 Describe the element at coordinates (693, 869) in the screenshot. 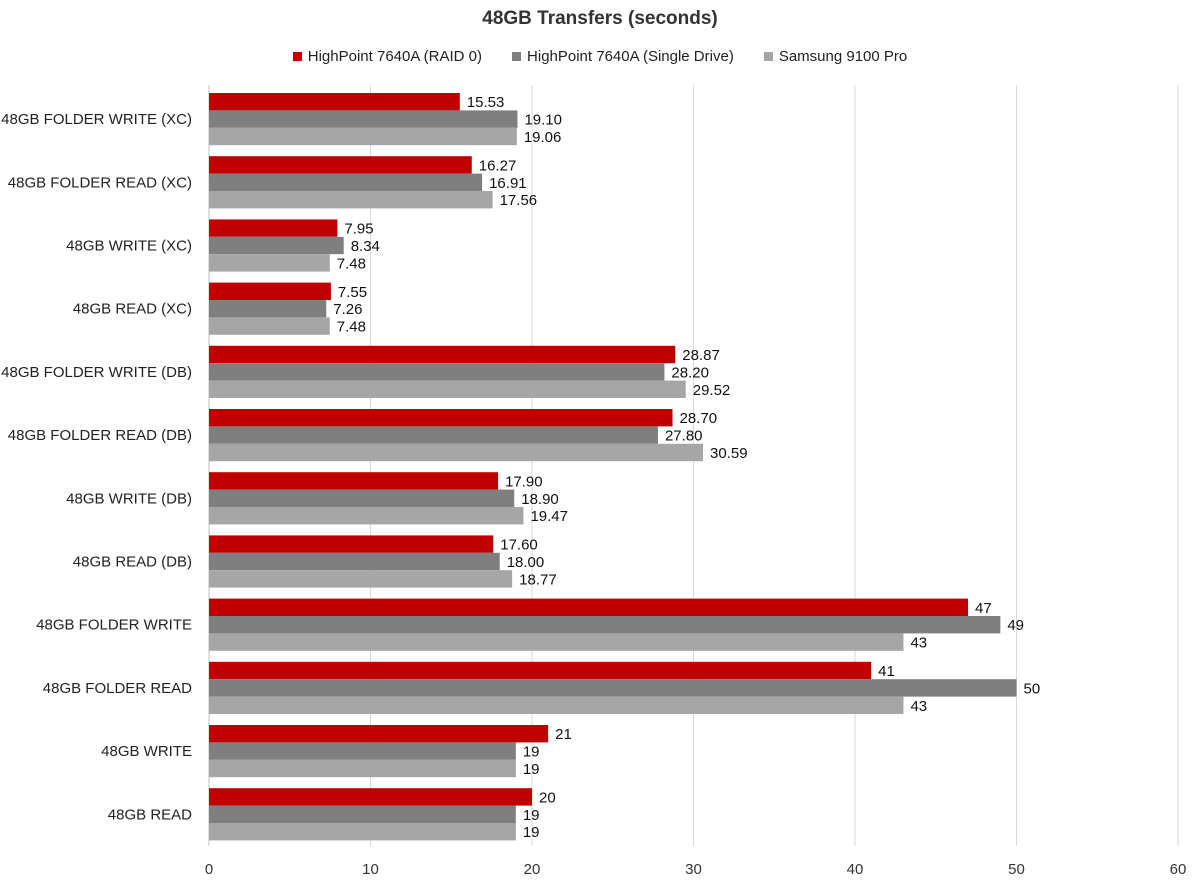

I see `x-tick-label-30: 30` at that location.